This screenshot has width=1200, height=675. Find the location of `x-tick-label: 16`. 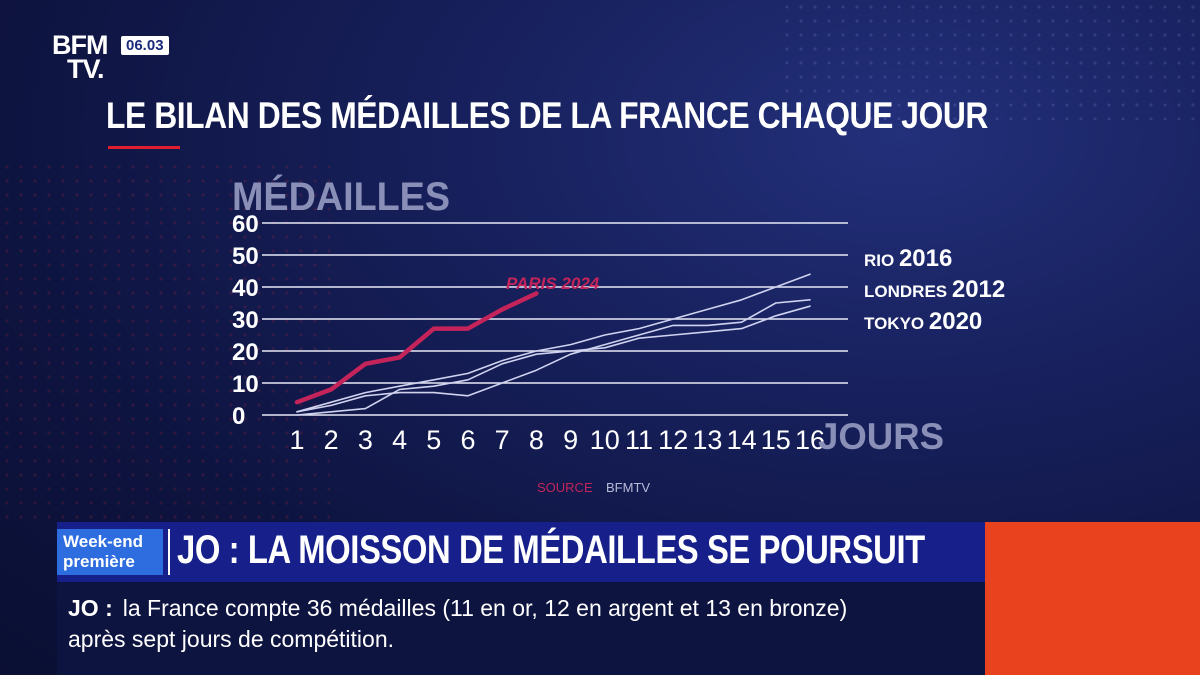

x-tick-label: 16 is located at coordinates (810, 440).